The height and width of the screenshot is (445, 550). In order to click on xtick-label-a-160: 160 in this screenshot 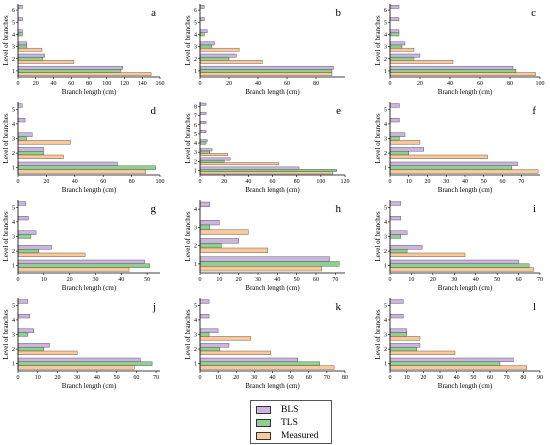, I will do `click(160, 84)`.